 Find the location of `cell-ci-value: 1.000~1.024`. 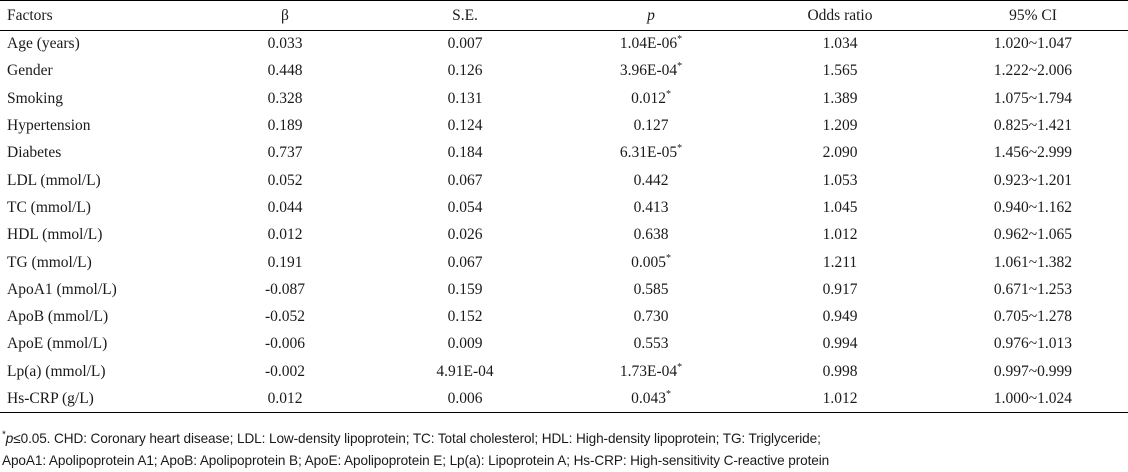

cell-ci-value: 1.000~1.024 is located at coordinates (1033, 398).